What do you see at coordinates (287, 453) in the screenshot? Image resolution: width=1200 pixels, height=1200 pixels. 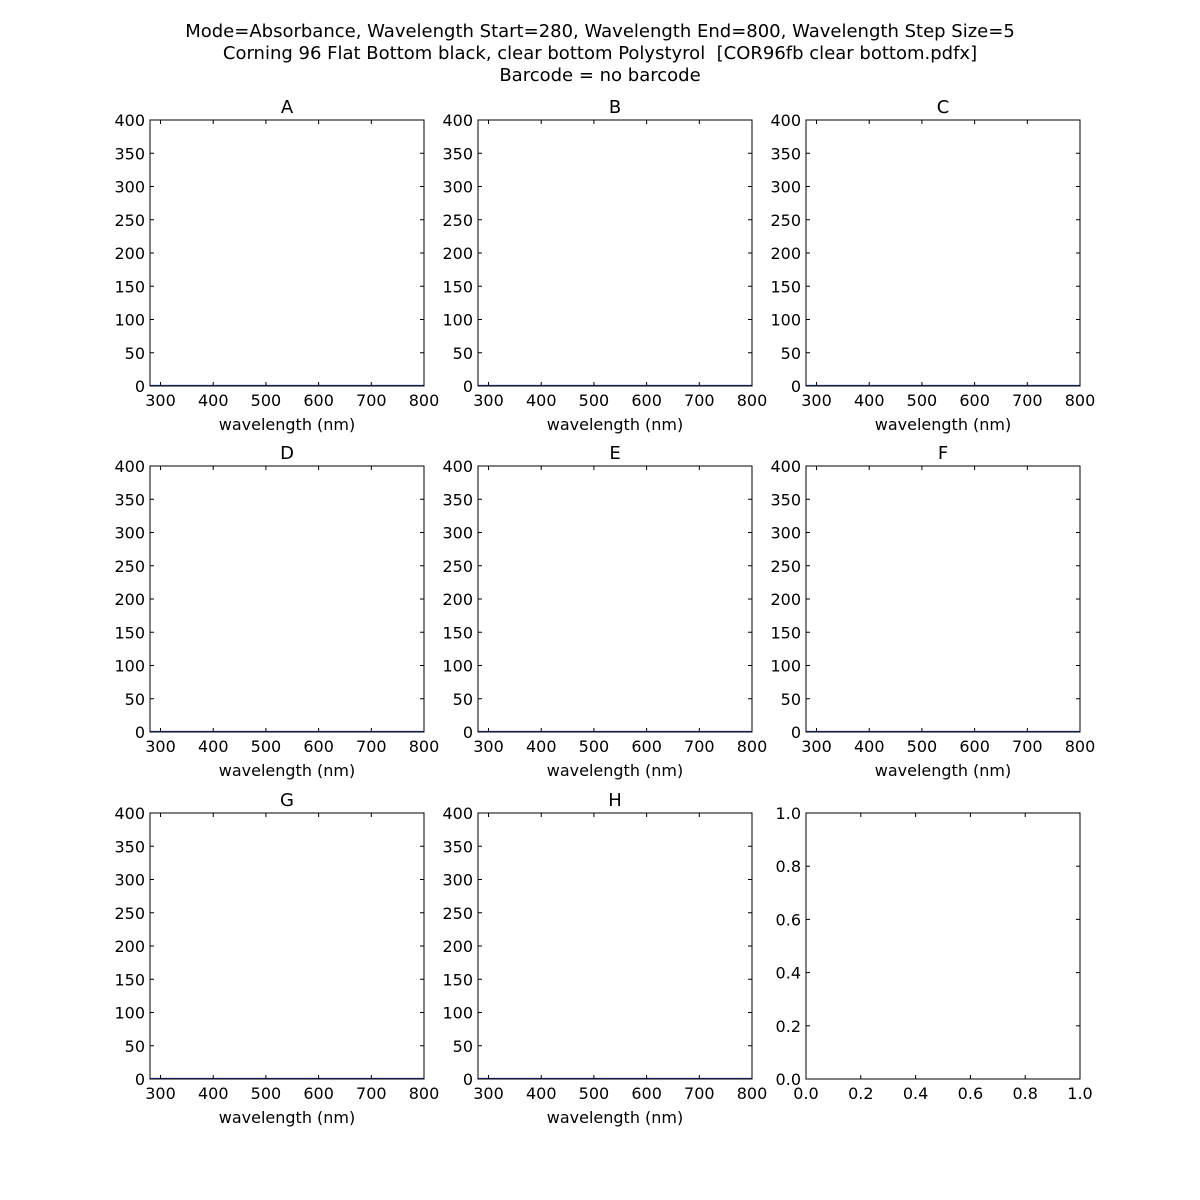 I see `subplot-title: D` at bounding box center [287, 453].